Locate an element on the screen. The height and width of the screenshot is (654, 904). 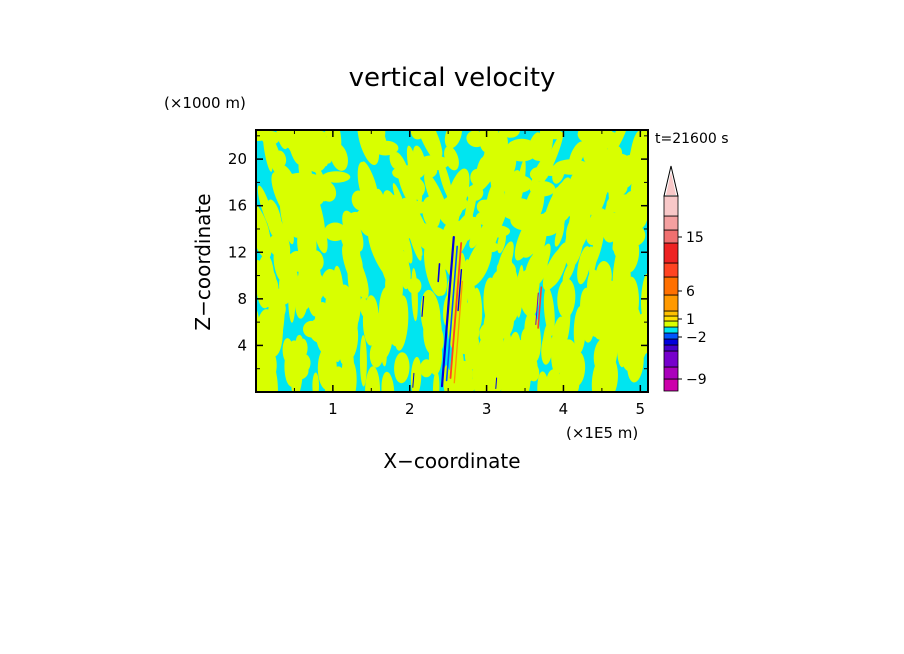
y-tick-label: 12 is located at coordinates (237, 252).